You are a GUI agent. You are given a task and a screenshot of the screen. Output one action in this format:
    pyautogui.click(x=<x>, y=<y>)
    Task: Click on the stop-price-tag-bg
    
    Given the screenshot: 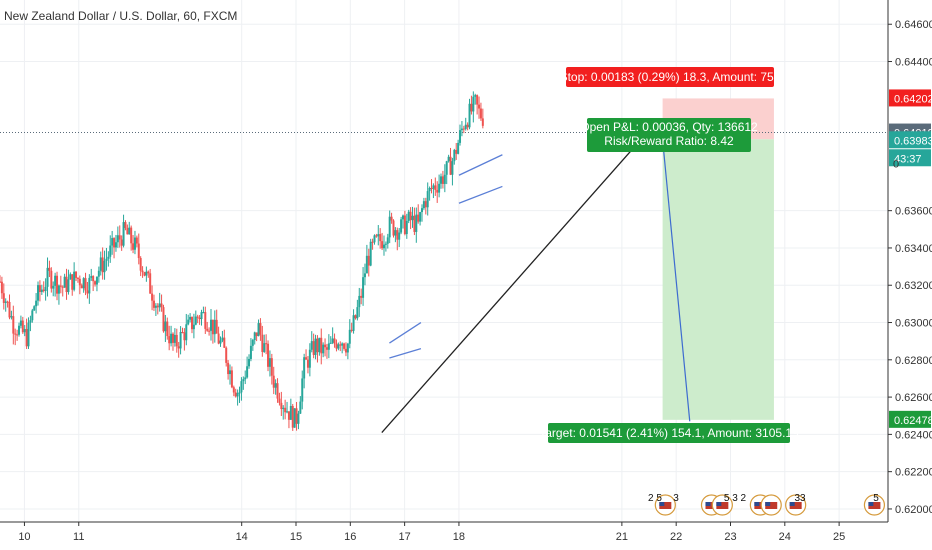 What is the action you would take?
    pyautogui.click(x=910, y=98)
    